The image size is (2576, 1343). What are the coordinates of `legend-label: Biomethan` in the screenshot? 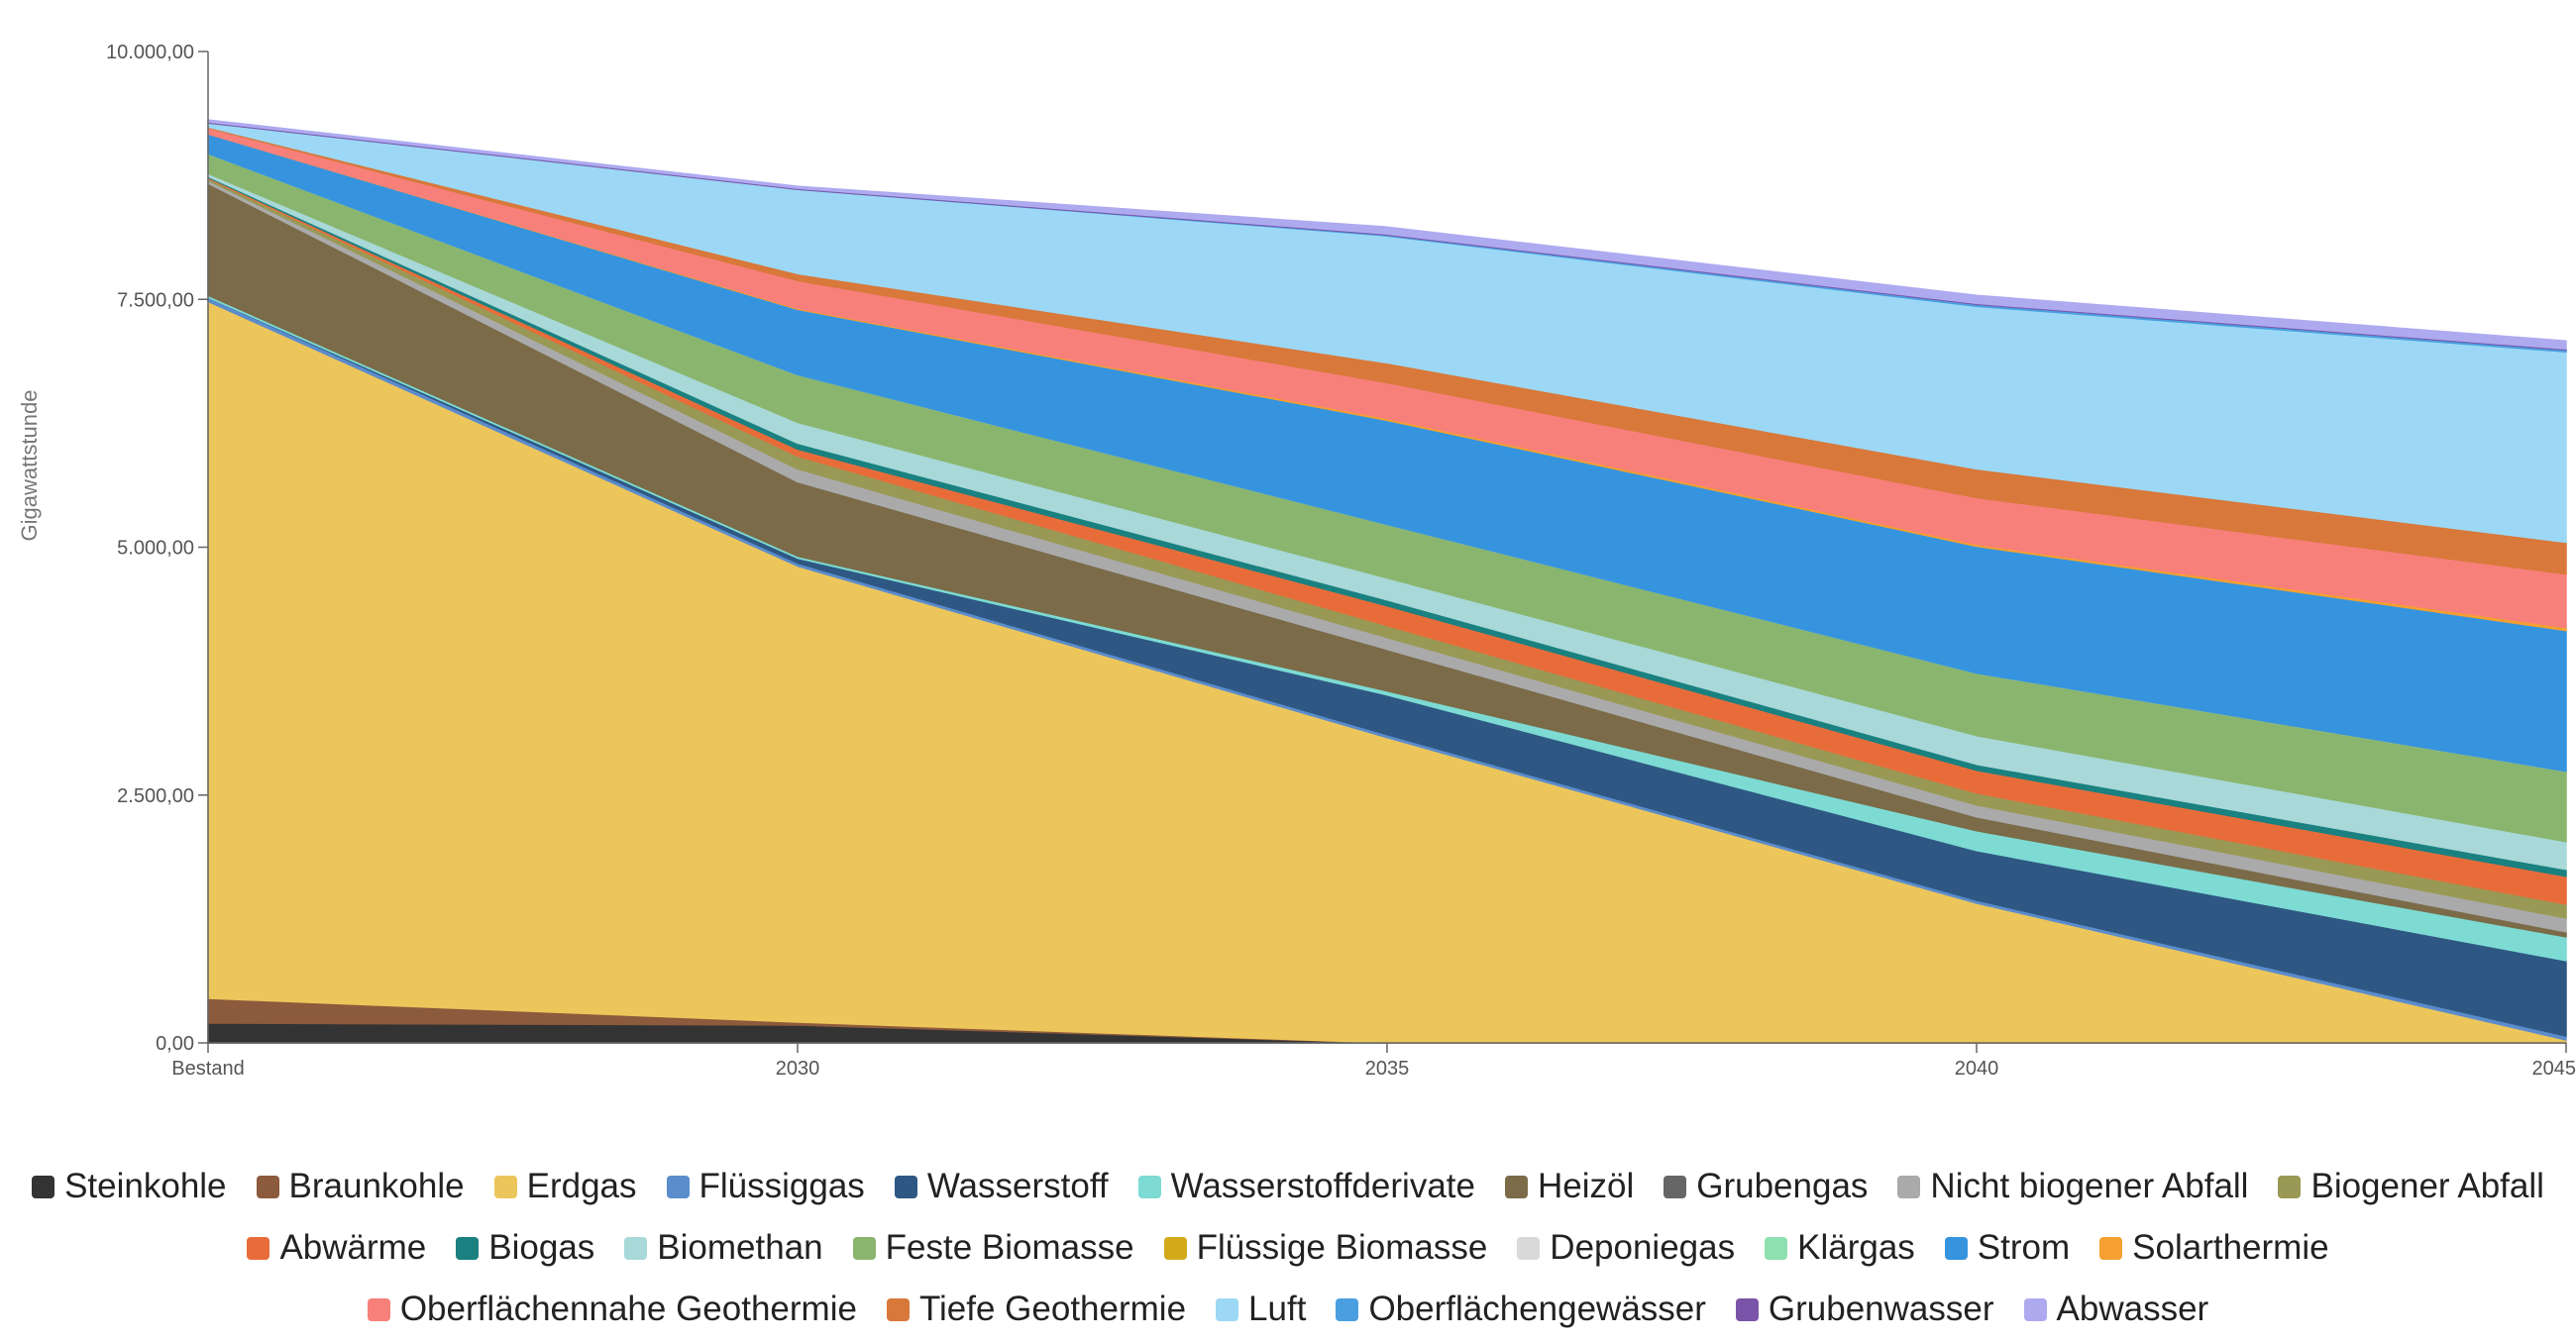 It's located at (740, 1247).